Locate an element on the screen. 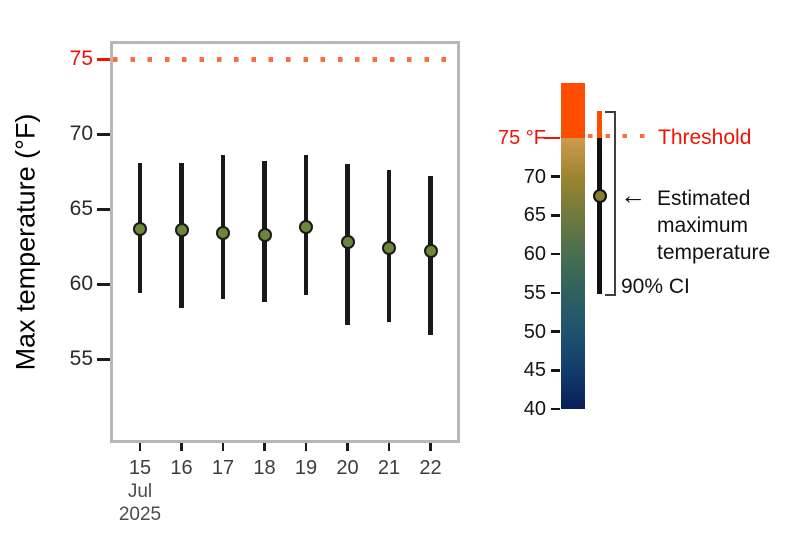 This screenshot has width=800, height=550. y-tick-label: 70 is located at coordinates (81, 134).